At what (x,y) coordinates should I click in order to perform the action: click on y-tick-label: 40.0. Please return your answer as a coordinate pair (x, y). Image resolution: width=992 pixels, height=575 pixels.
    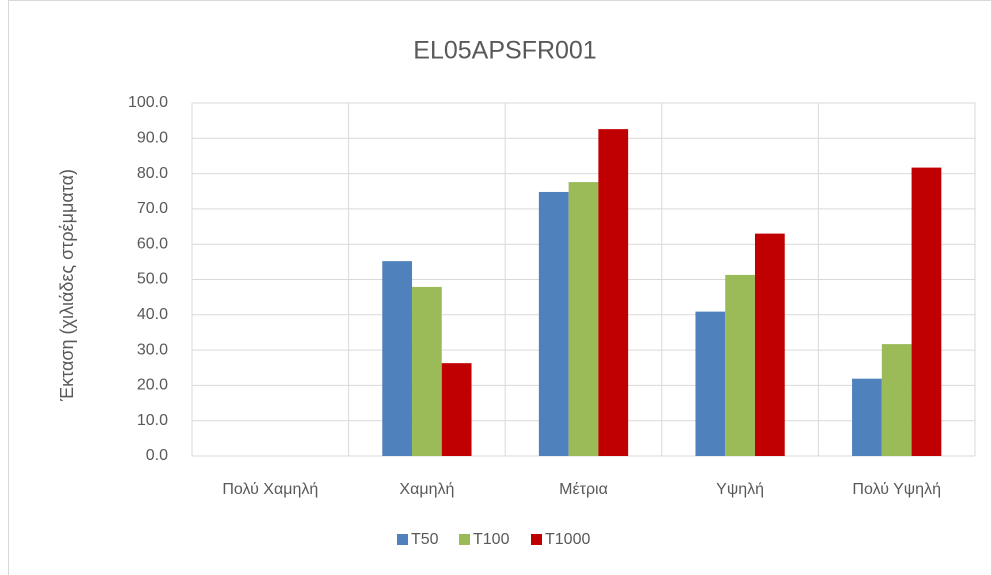
    Looking at the image, I should click on (152, 314).